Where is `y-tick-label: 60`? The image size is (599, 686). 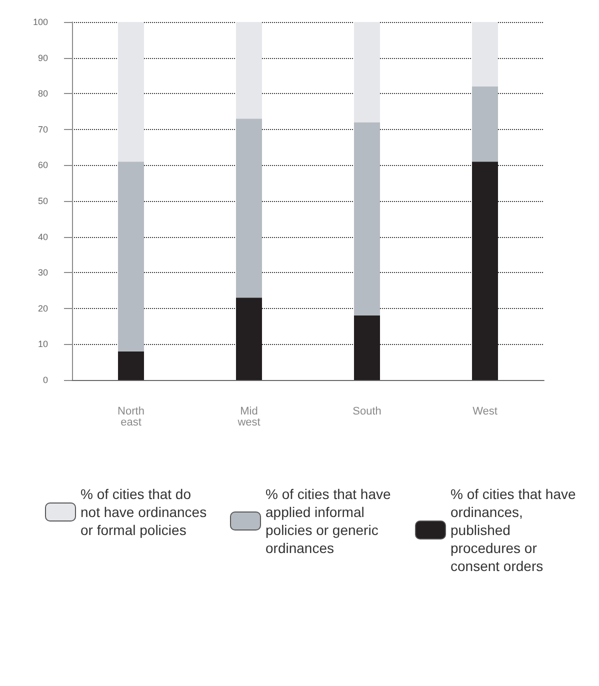
y-tick-label: 60 is located at coordinates (43, 165).